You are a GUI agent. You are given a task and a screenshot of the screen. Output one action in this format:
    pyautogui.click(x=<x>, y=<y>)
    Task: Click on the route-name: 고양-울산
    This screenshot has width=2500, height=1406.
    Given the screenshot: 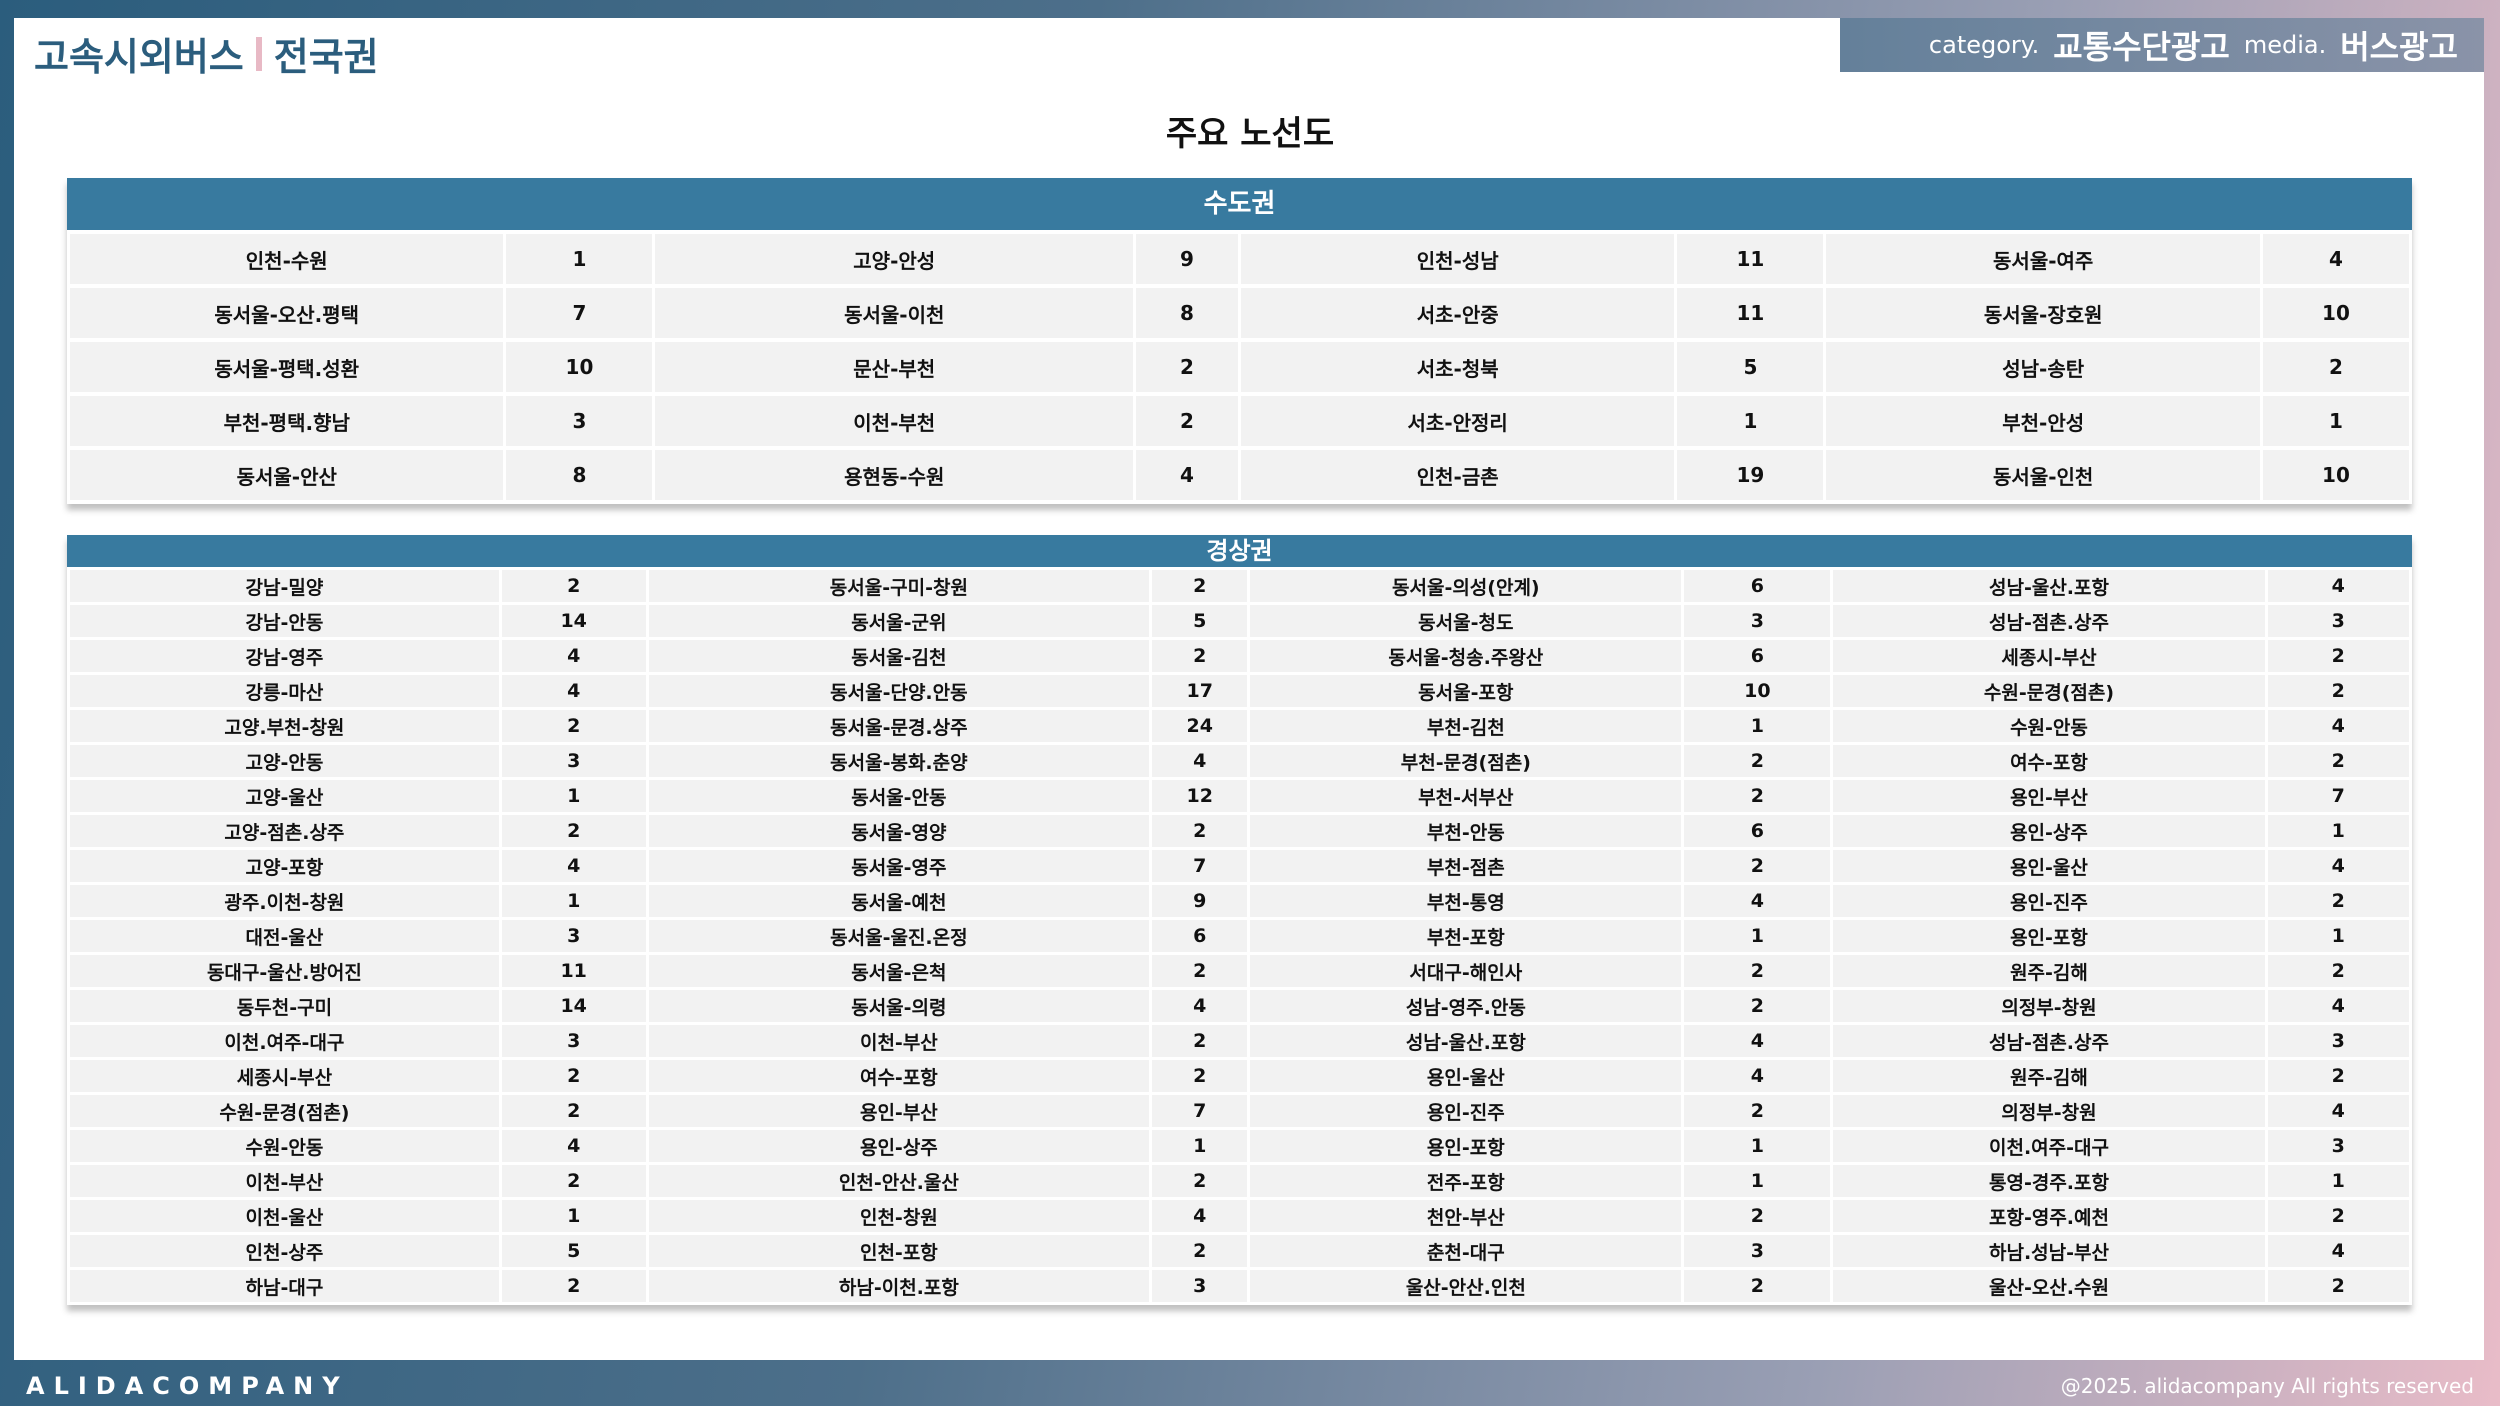 What is the action you would take?
    pyautogui.click(x=284, y=796)
    